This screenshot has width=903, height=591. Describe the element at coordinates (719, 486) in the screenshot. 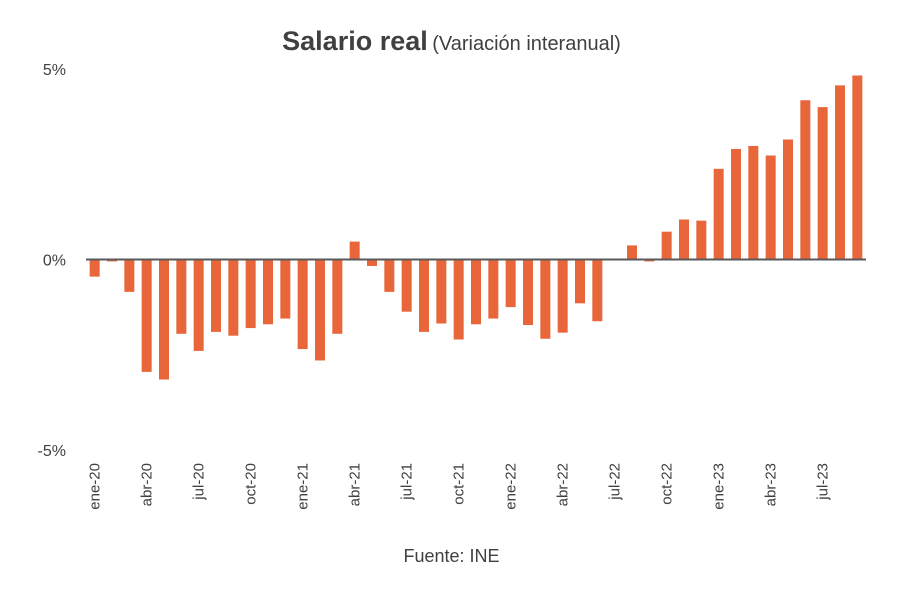

I see `x-tick-label: ene-23` at that location.